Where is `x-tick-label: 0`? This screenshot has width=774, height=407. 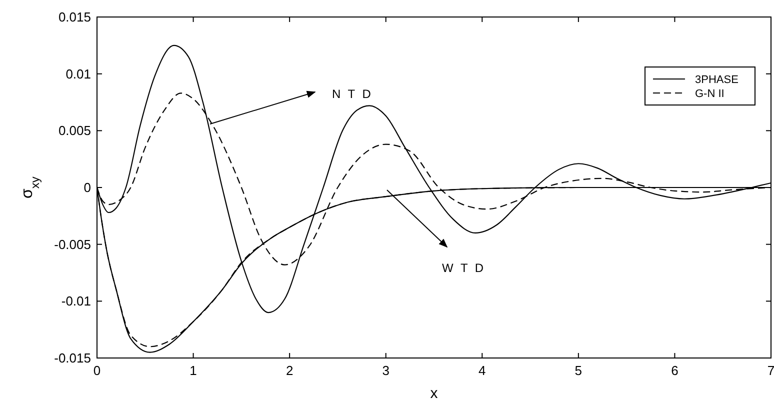
x-tick-label: 0 is located at coordinates (97, 370).